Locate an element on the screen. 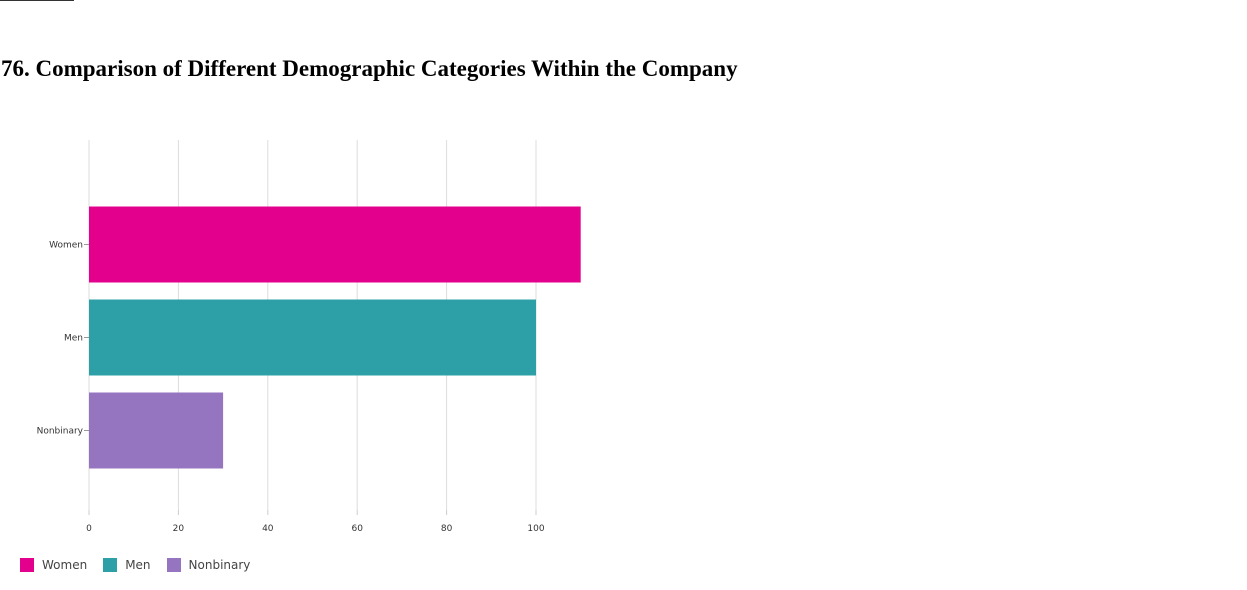 Image resolution: width=1247 pixels, height=590 pixels. x-tick-label: 80 is located at coordinates (447, 529).